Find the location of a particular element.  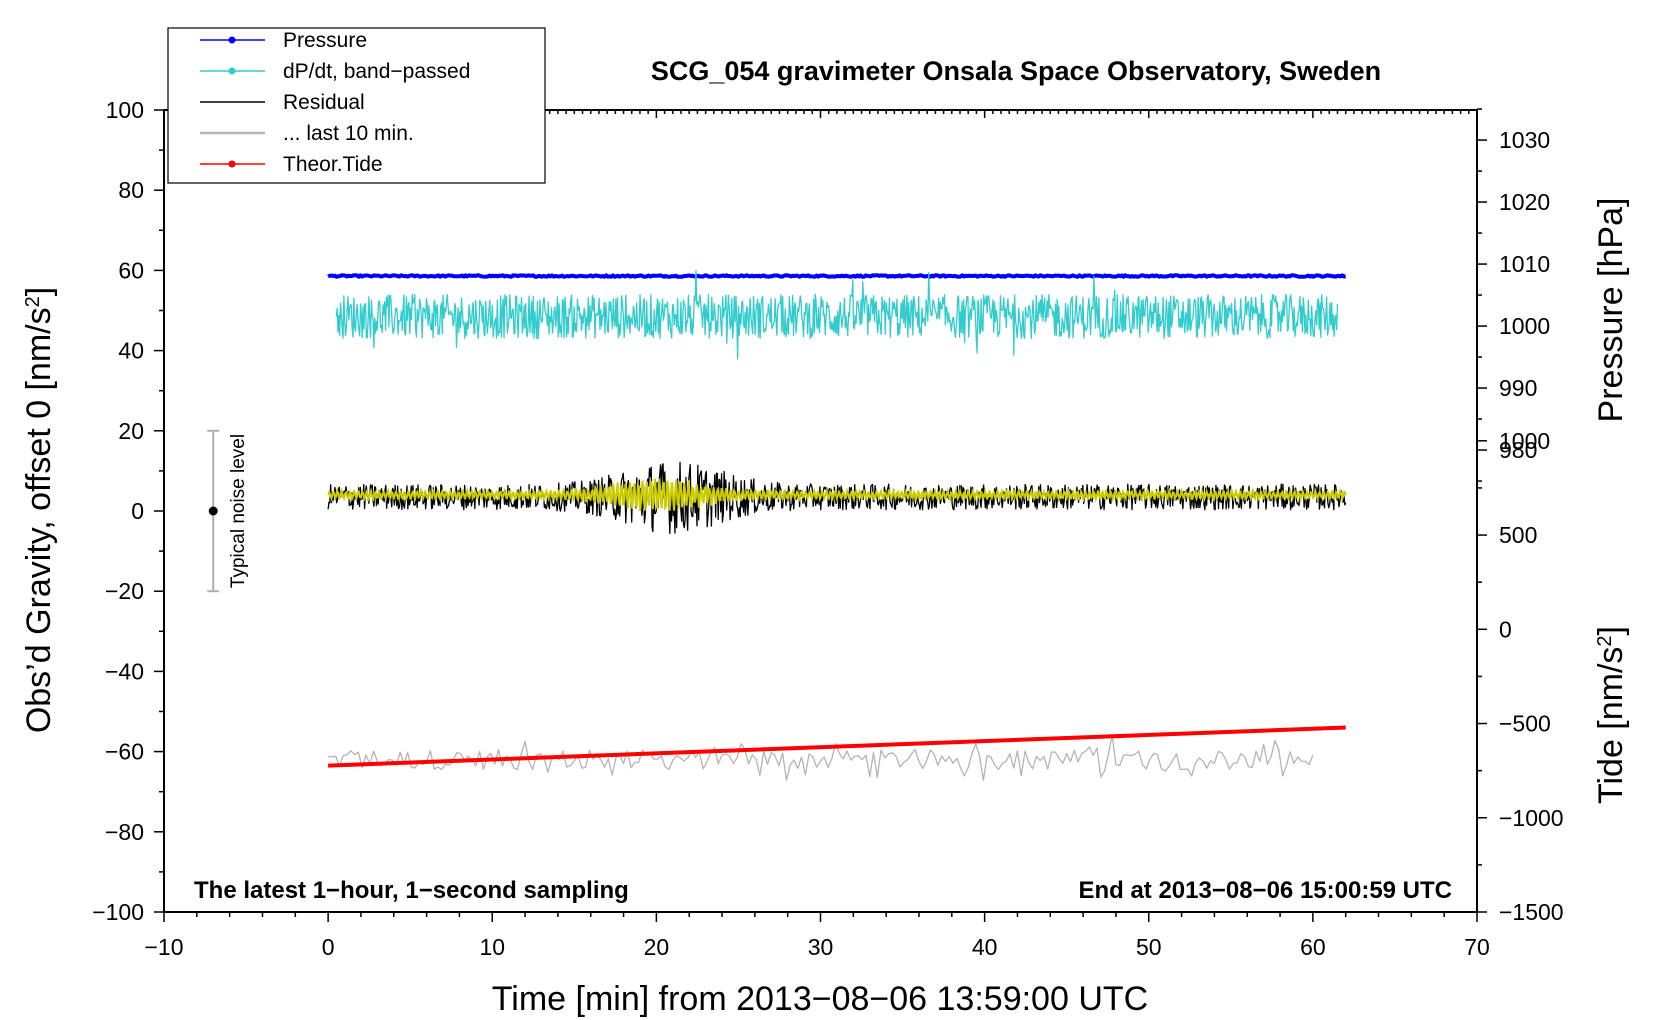

y-axis-left-title-end: ] is located at coordinates (39, 291).